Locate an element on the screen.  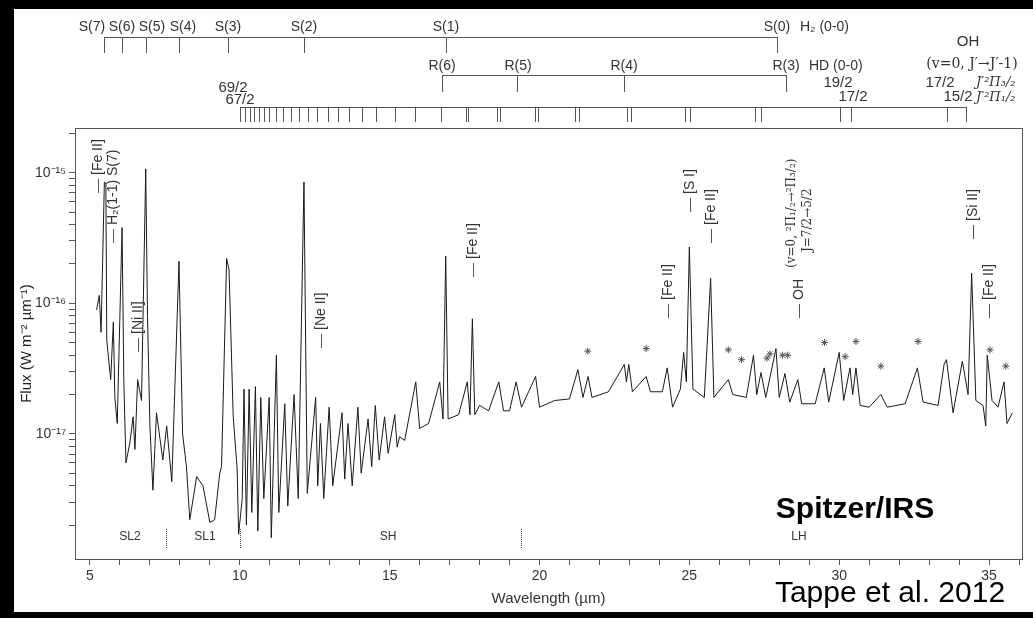
y-tick-label: 10⁻¹⁷ is located at coordinates (50, 432).